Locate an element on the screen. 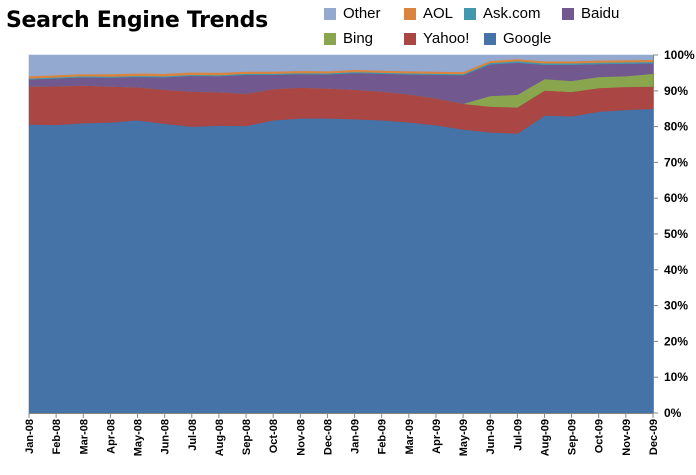 The height and width of the screenshot is (475, 696). legend-label-bing: Bing is located at coordinates (358, 38).